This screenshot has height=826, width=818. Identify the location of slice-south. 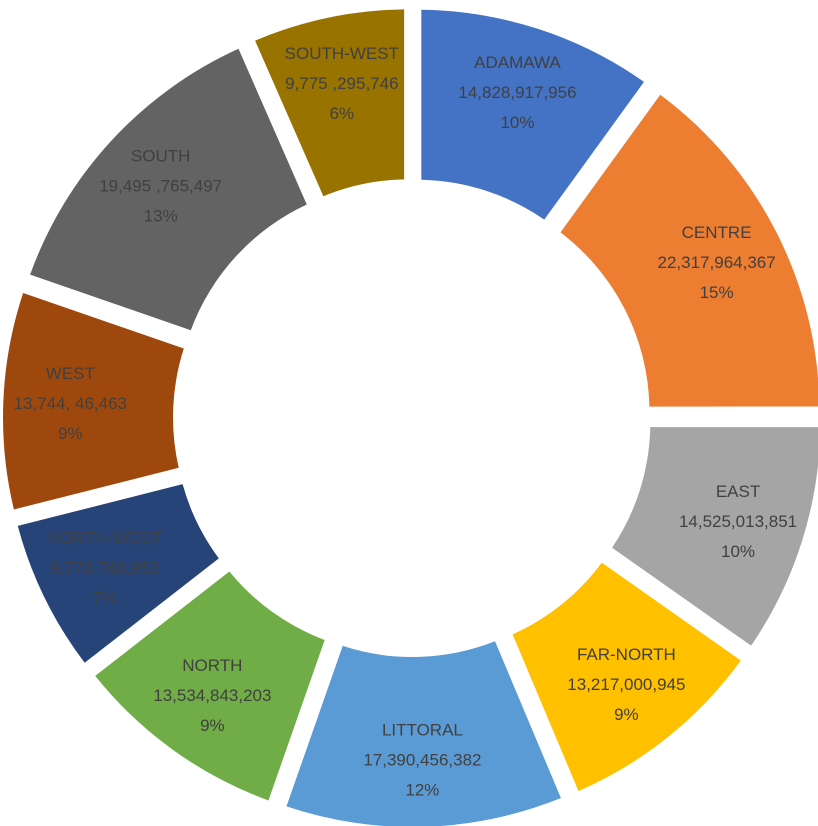
(168, 189).